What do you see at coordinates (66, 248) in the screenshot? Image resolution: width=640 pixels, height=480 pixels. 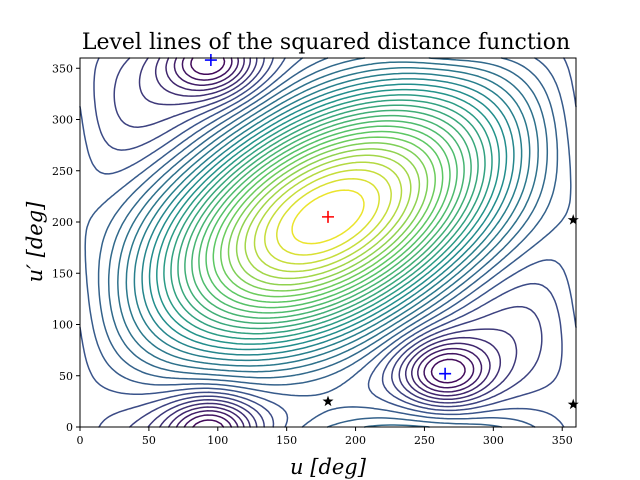 I see `y-axis-ticks: 0 50 100 150 200 250 300 350` at bounding box center [66, 248].